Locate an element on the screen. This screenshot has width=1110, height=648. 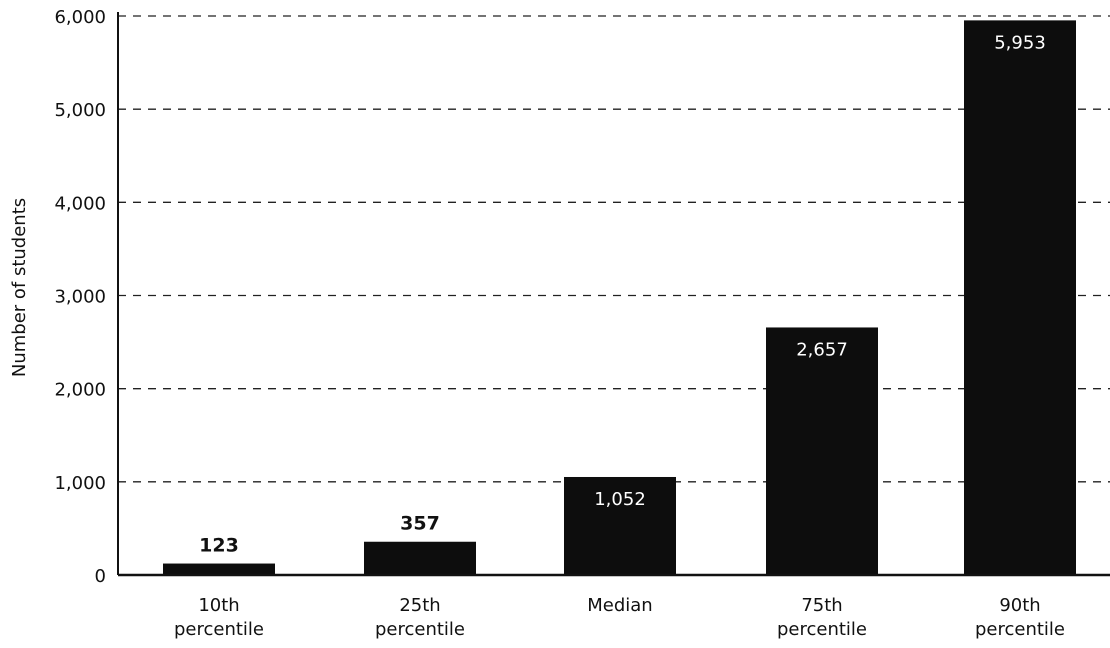
x-category-label: 90th is located at coordinates (1019, 605).